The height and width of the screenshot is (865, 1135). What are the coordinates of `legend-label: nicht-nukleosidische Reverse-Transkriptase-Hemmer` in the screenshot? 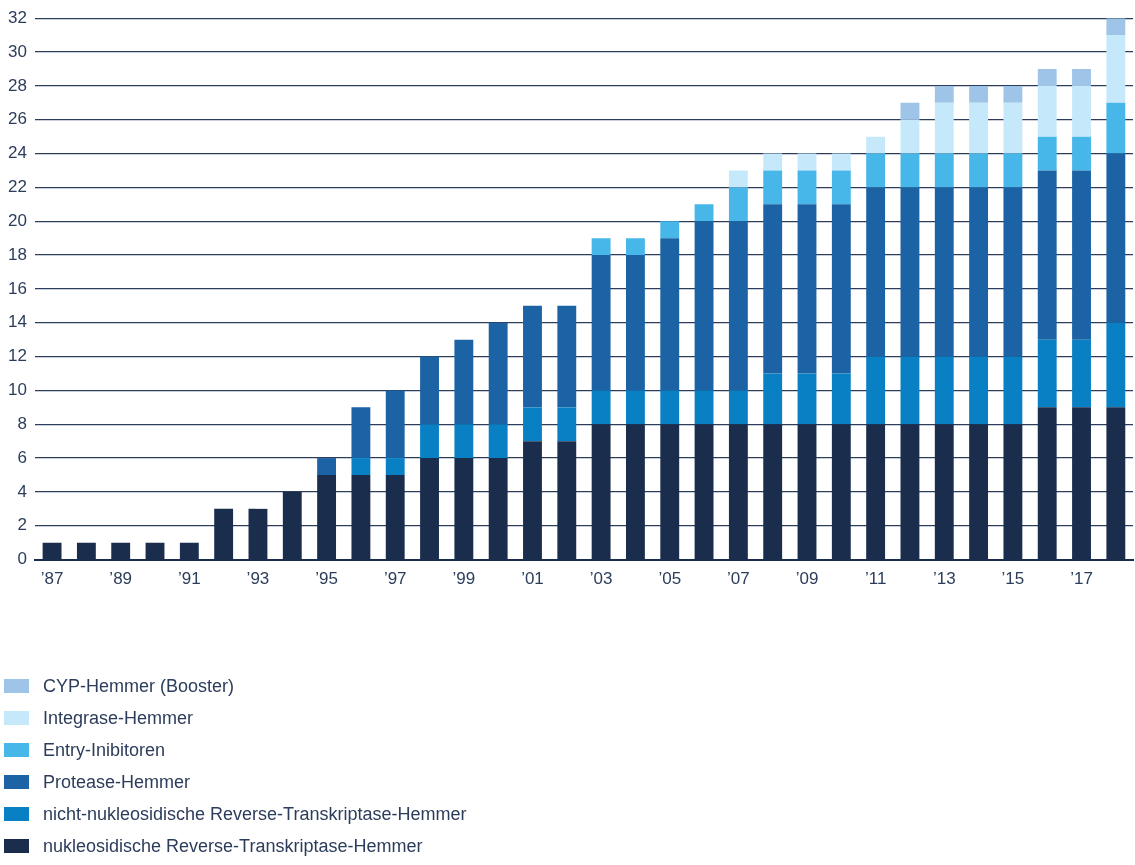 It's located at (255, 814).